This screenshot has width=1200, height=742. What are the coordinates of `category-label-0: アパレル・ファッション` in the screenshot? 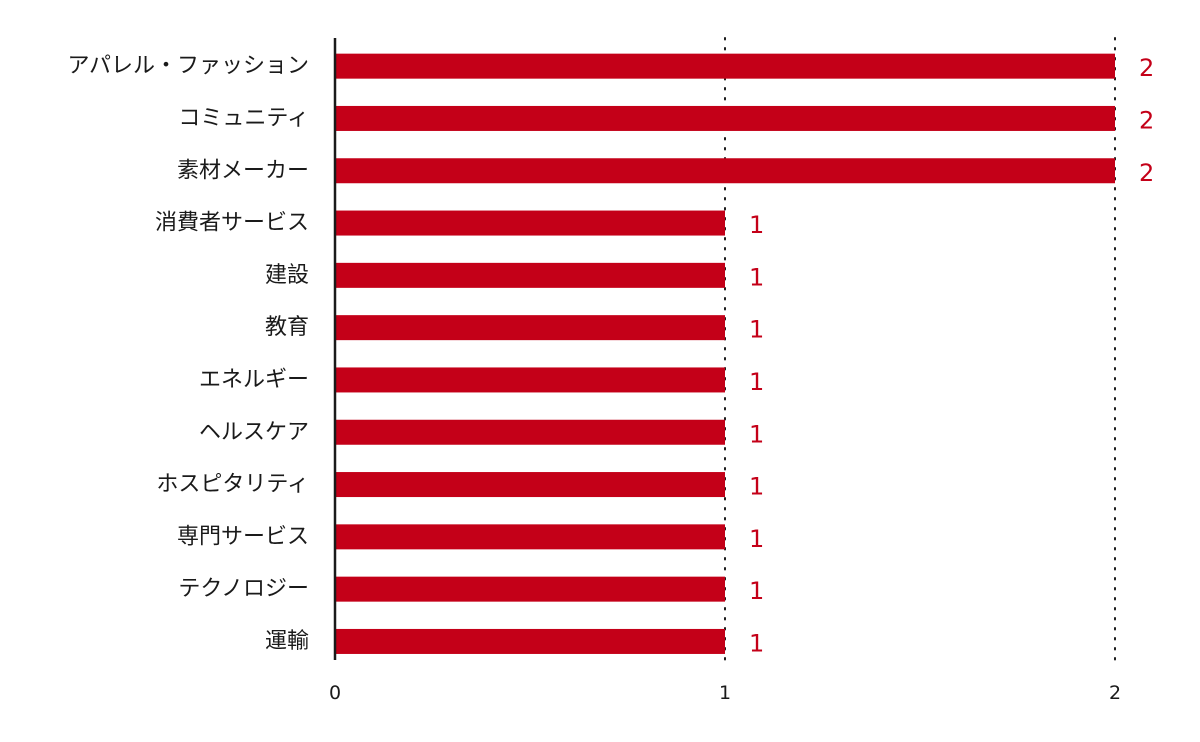 It's located at (188, 66).